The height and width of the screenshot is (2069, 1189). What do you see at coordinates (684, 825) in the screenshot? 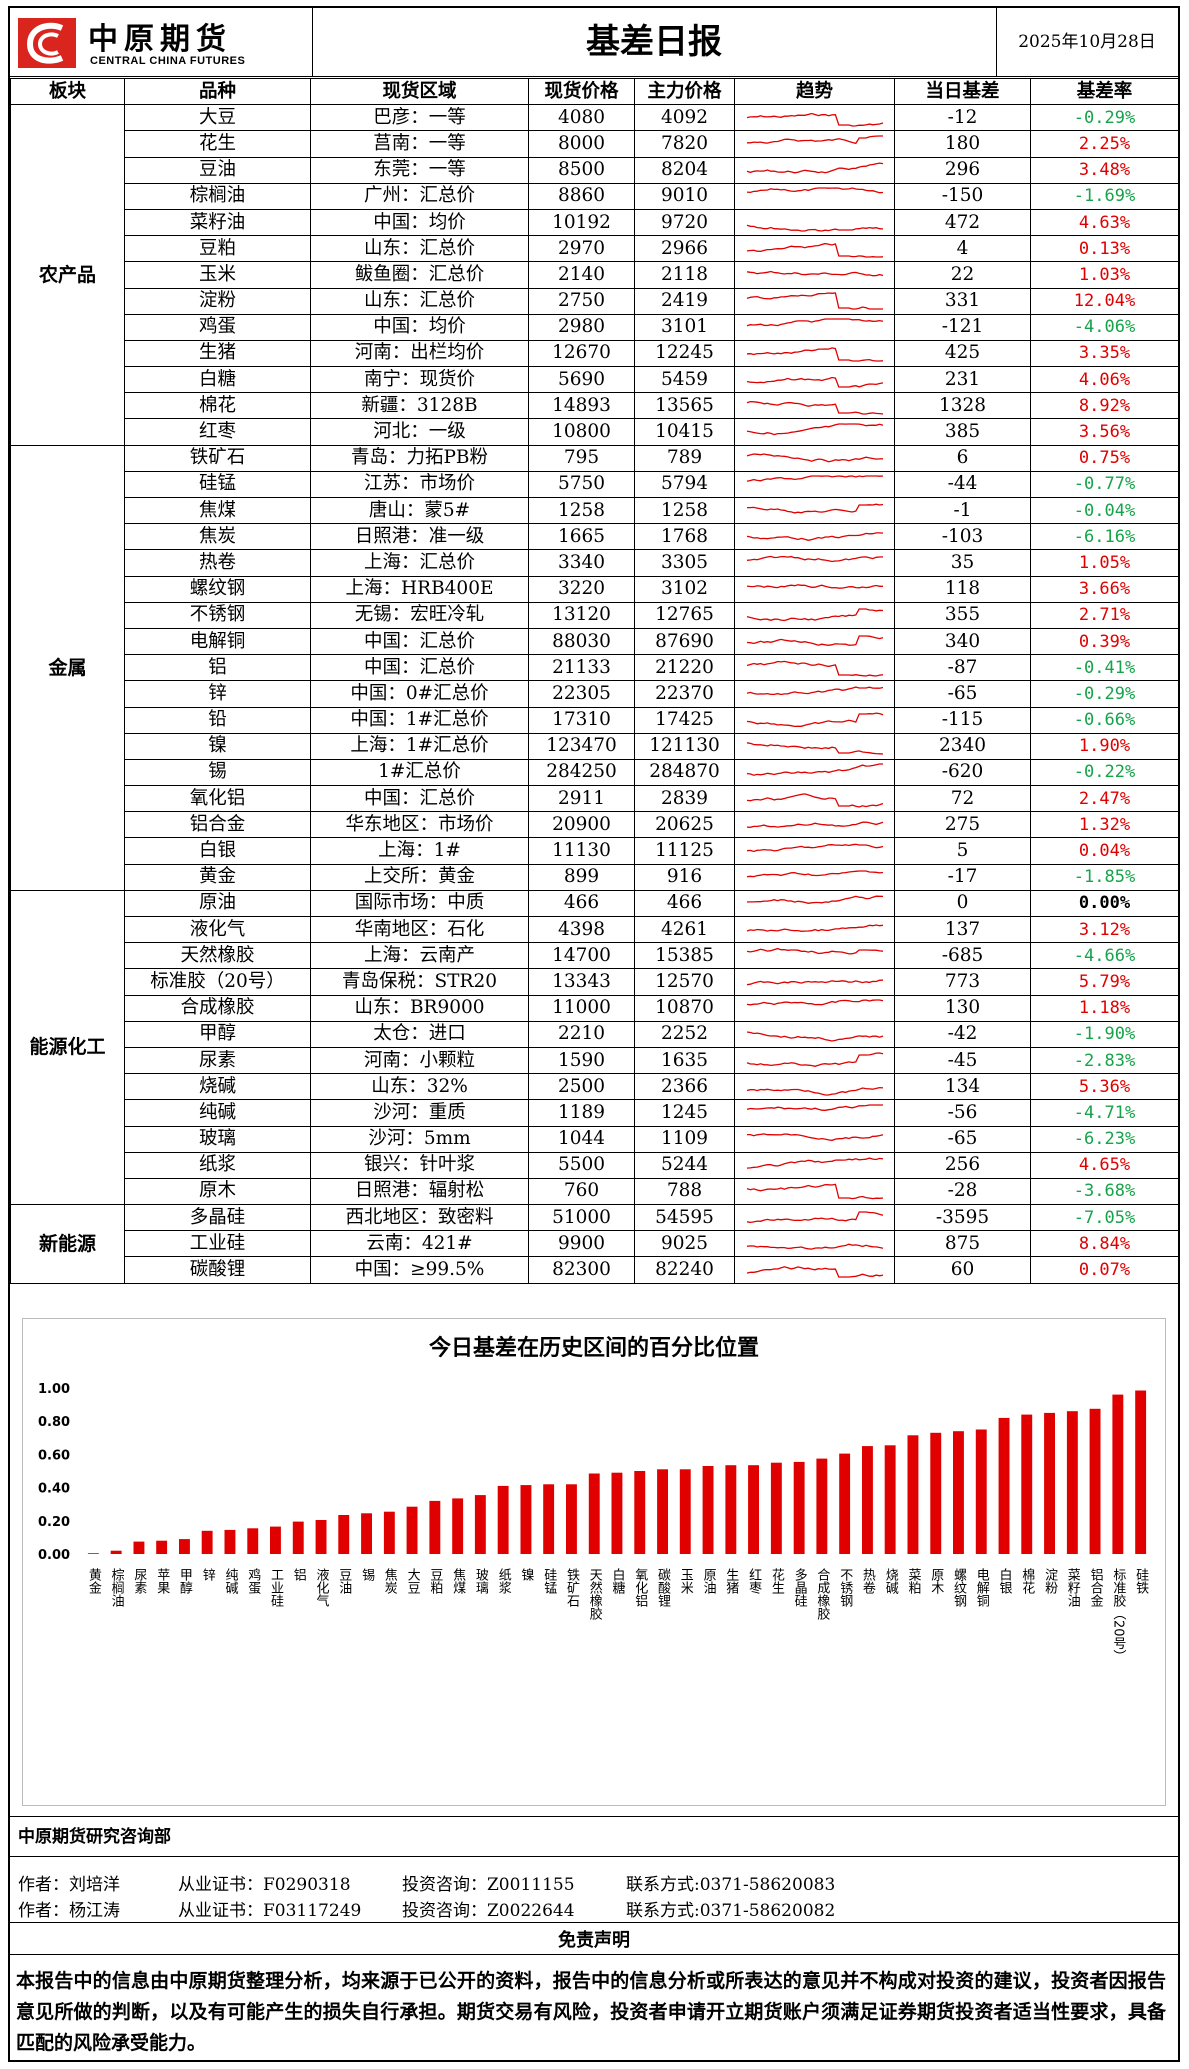
I see `main-price-cell: 20625` at bounding box center [684, 825].